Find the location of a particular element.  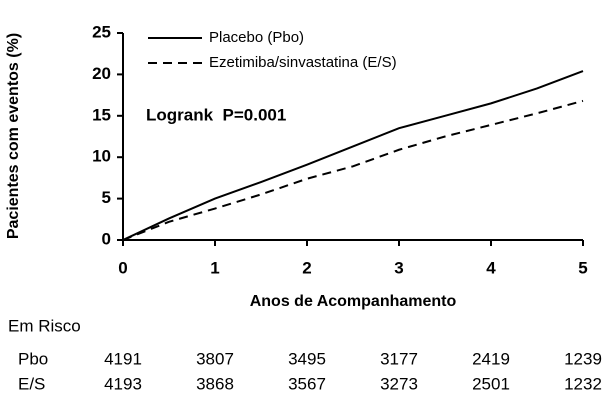

annotation: Logrank P=0.001 is located at coordinates (216, 114).